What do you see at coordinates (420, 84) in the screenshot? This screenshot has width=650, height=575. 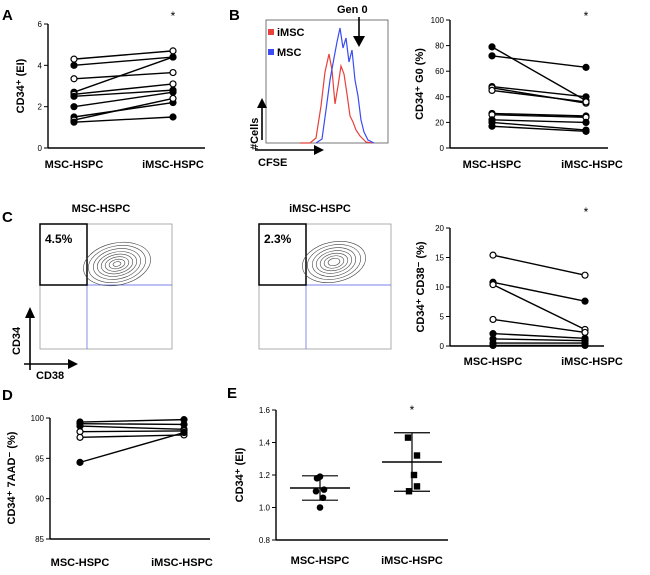 I see `panel-b-y-axis-label: CD34⁺ G0 (%)` at bounding box center [420, 84].